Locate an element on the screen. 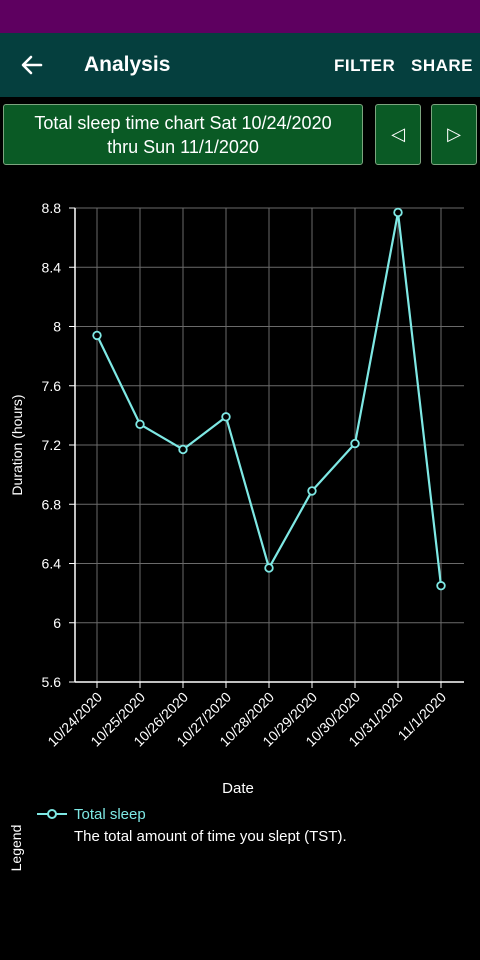  triangle-right-icon: ▷ is located at coordinates (454, 134).